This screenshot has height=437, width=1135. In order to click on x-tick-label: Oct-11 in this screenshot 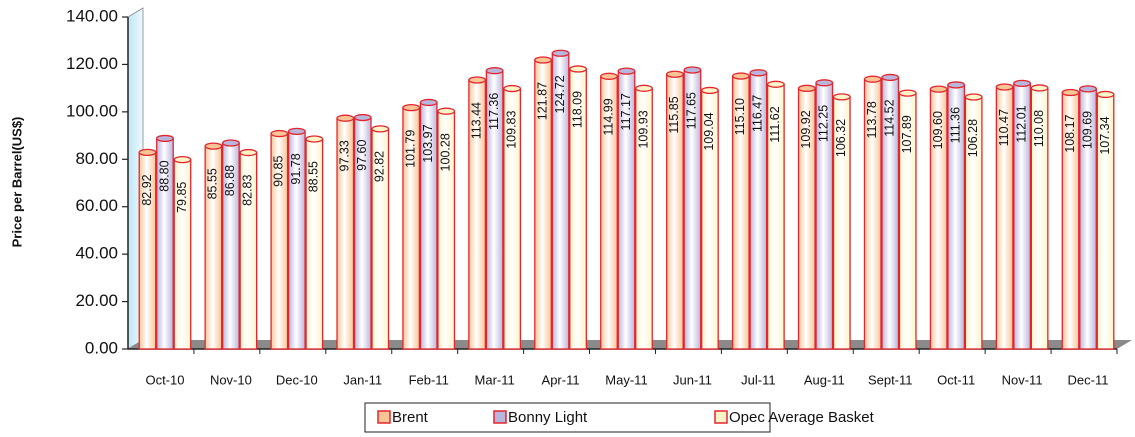, I will do `click(956, 379)`.